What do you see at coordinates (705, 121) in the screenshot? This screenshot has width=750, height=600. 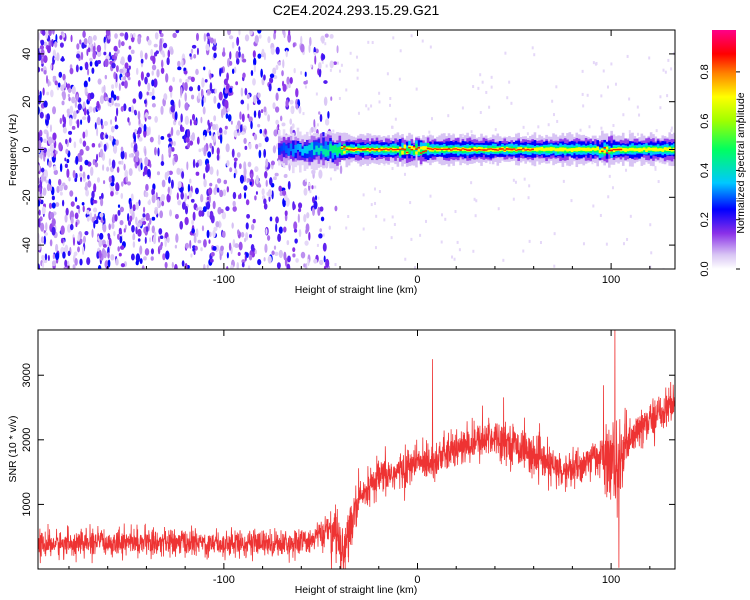 I see `colorbar-tick-label: 0.6` at bounding box center [705, 121].